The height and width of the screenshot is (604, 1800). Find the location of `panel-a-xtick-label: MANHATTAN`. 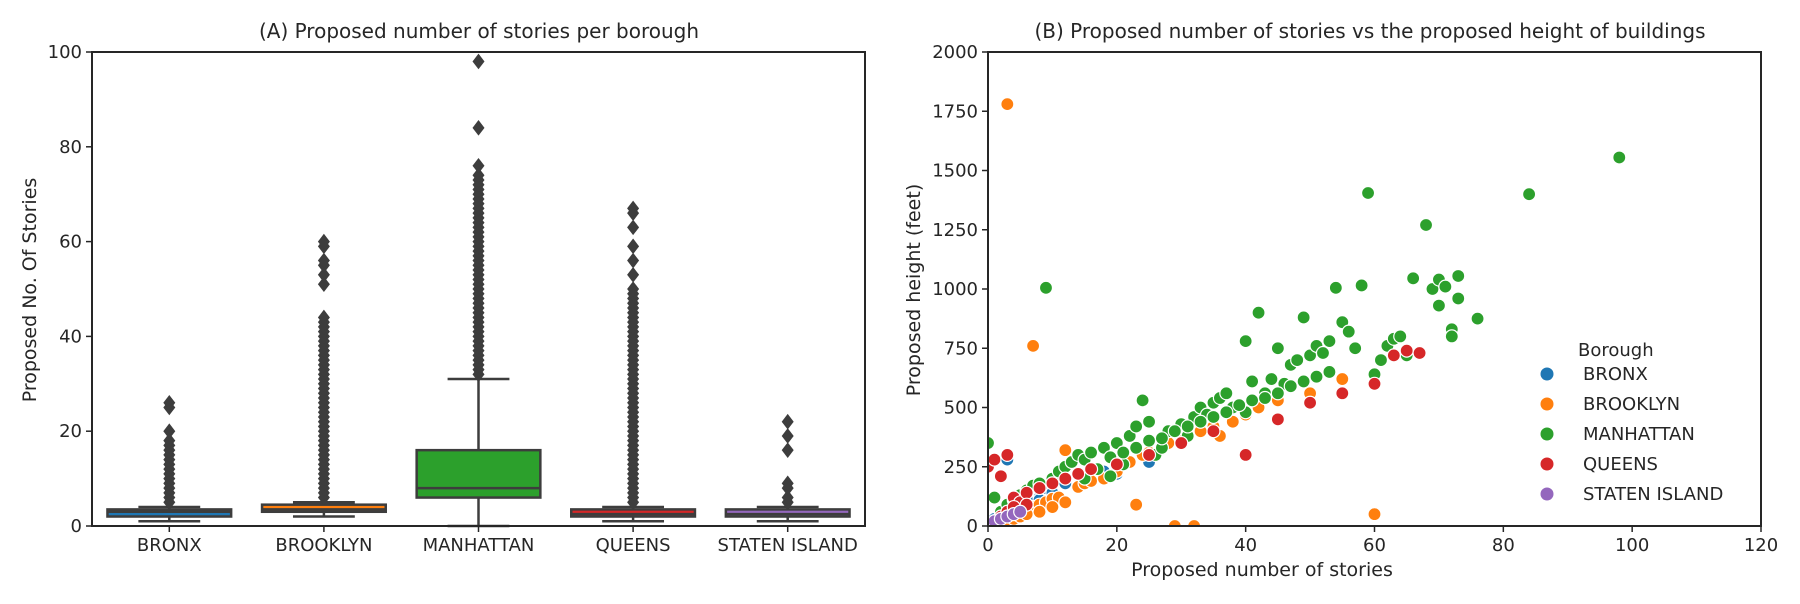

panel-a-xtick-label: MANHATTAN is located at coordinates (479, 545).